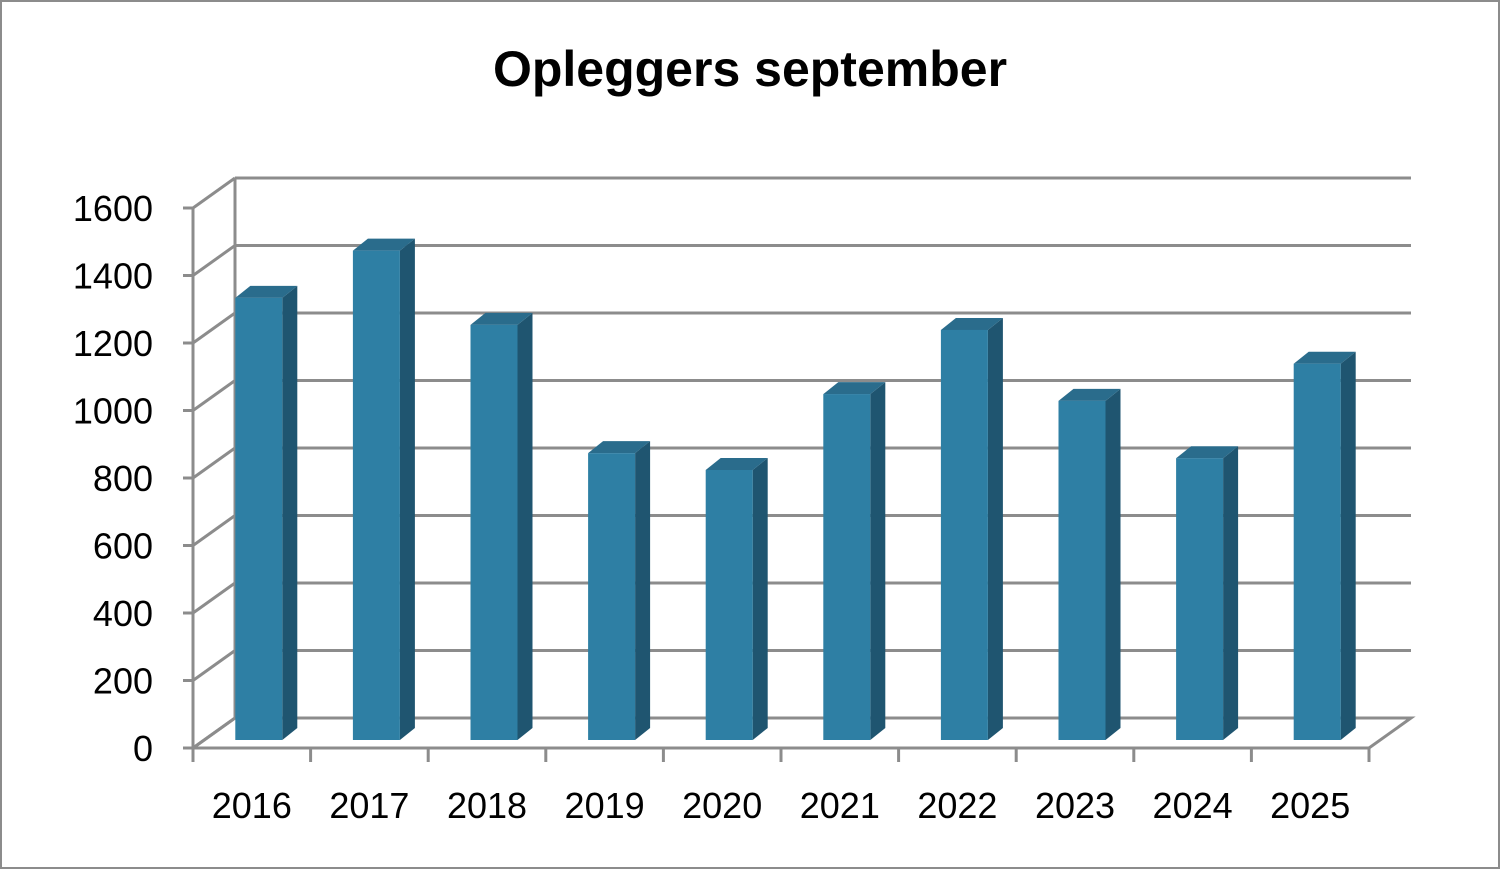 The height and width of the screenshot is (869, 1500). I want to click on bar-2016, so click(266, 512).